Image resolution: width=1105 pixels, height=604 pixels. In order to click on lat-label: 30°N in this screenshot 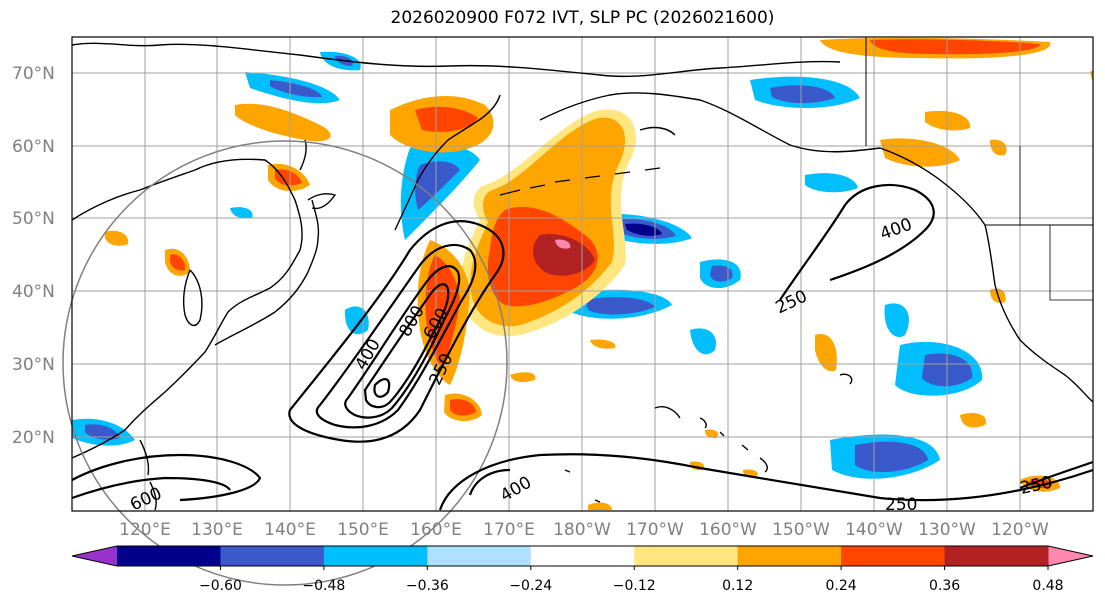, I will do `click(33, 365)`.